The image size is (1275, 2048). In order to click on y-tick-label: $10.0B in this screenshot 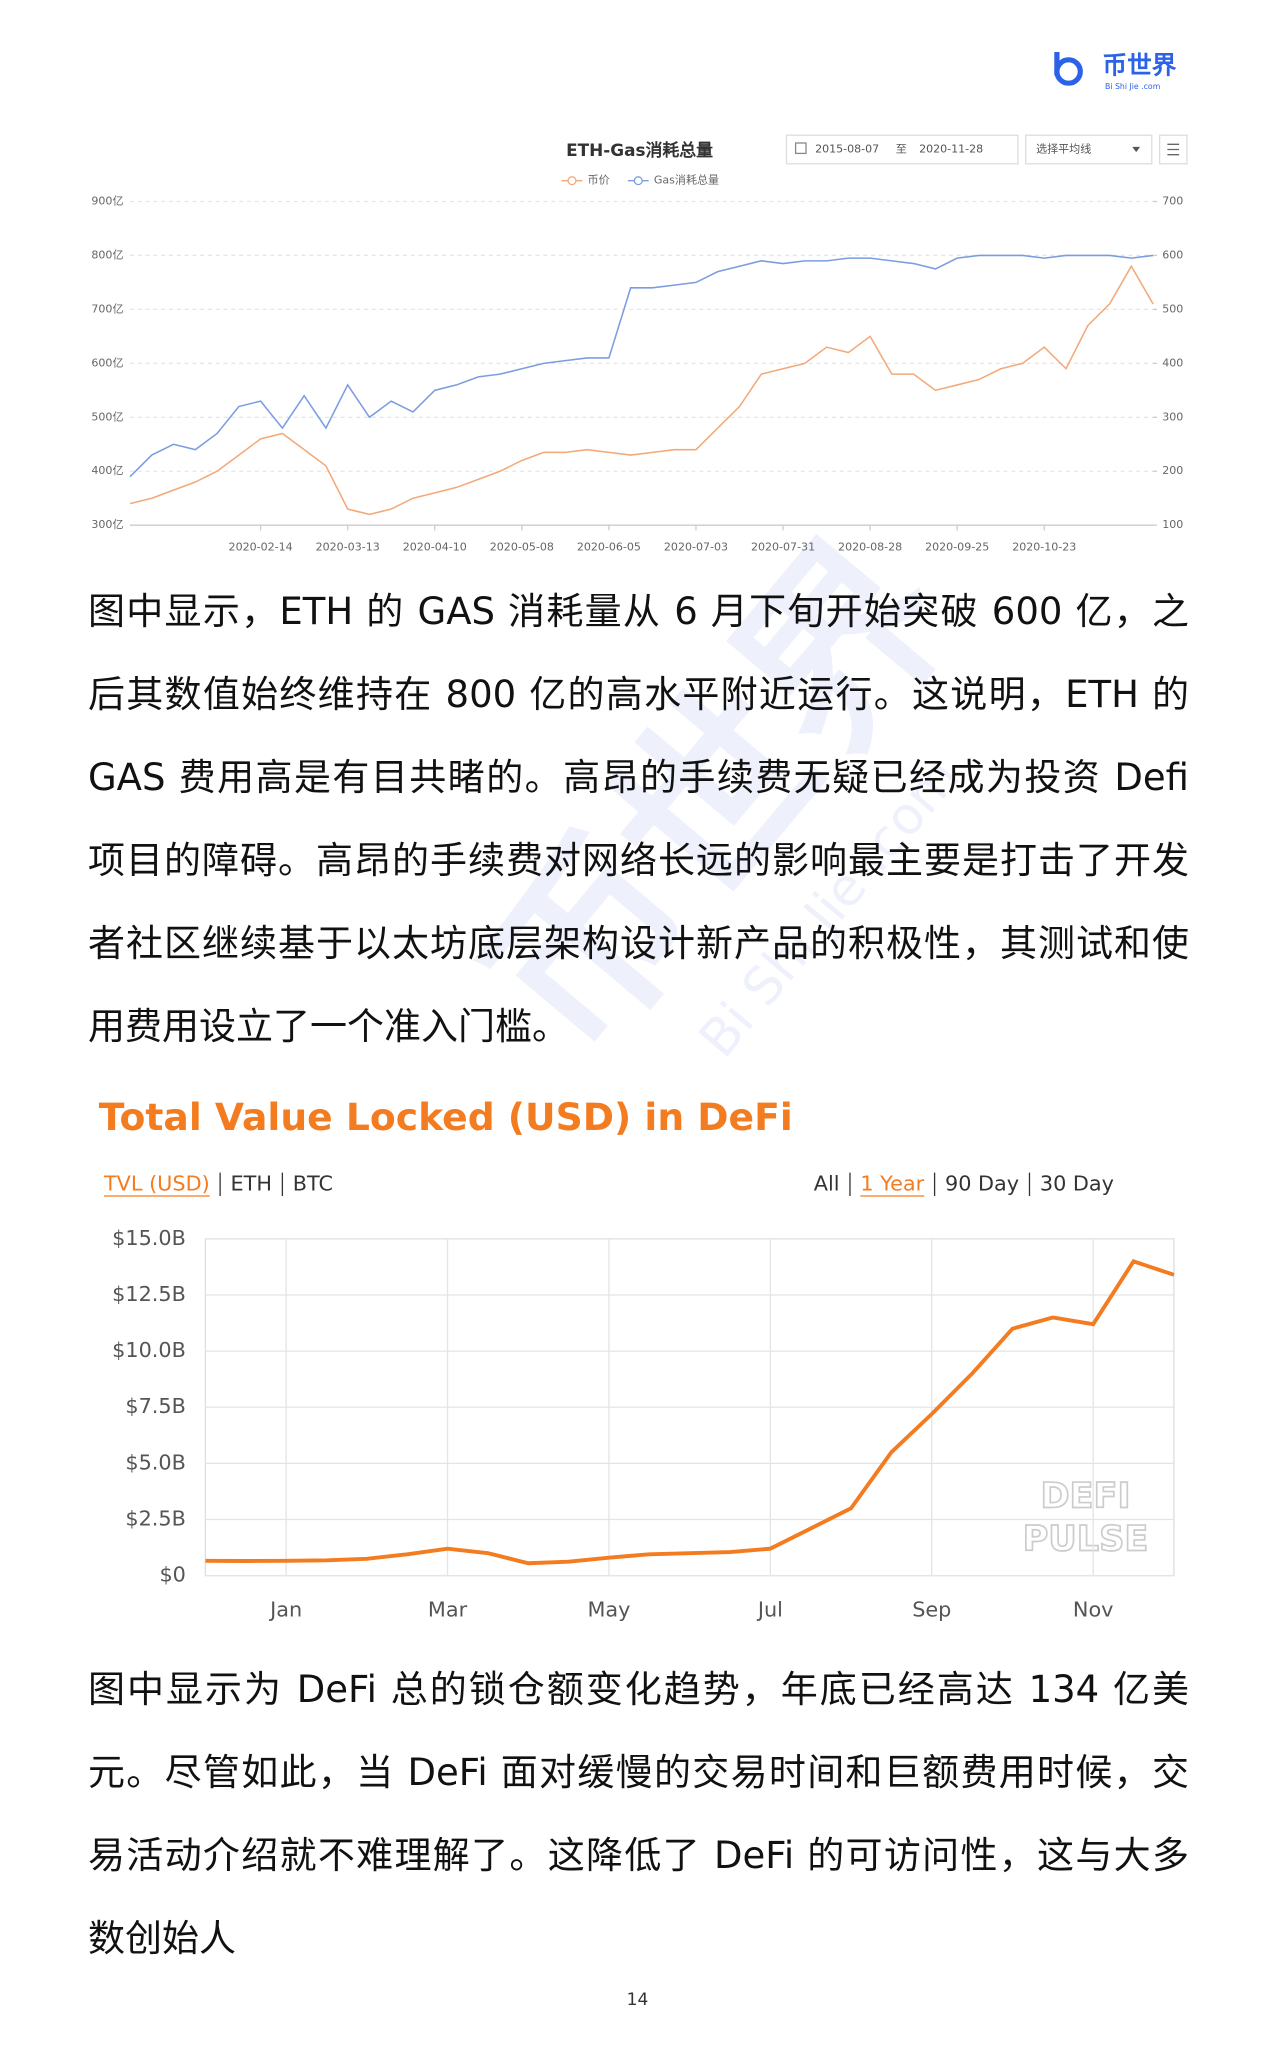, I will do `click(149, 1350)`.